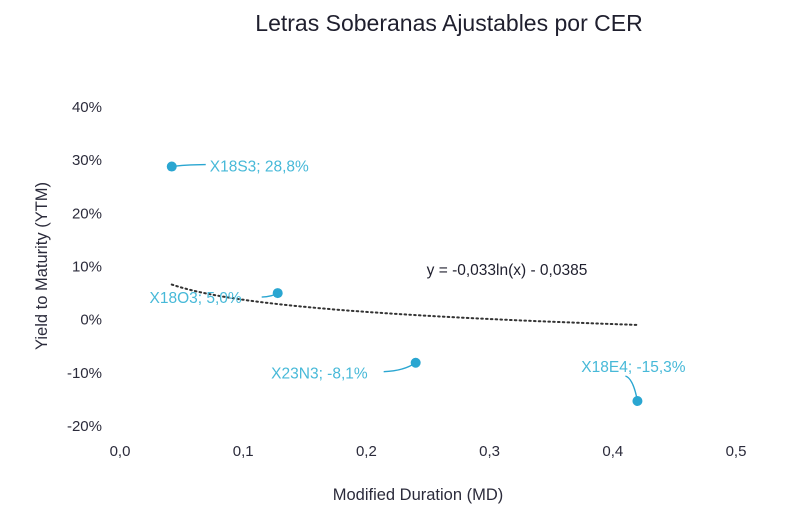 The width and height of the screenshot is (800, 523). Describe the element at coordinates (319, 374) in the screenshot. I see `data-label: X23N3; -8,1%` at that location.